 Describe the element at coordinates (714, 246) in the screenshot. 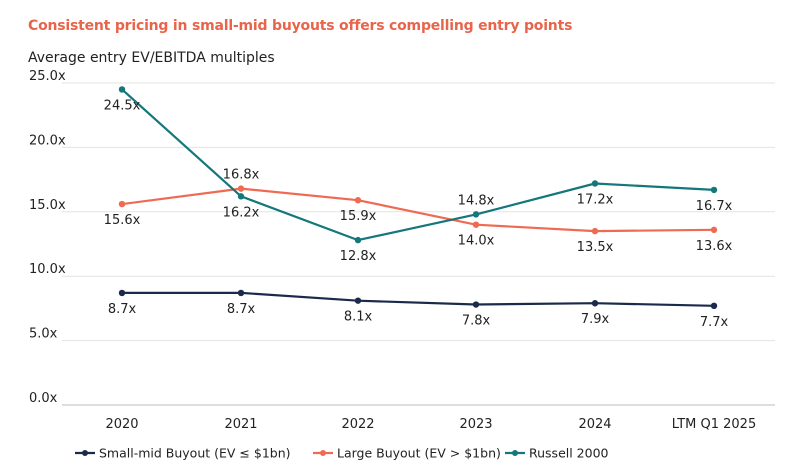

I see `data-label: 13.6x` at that location.